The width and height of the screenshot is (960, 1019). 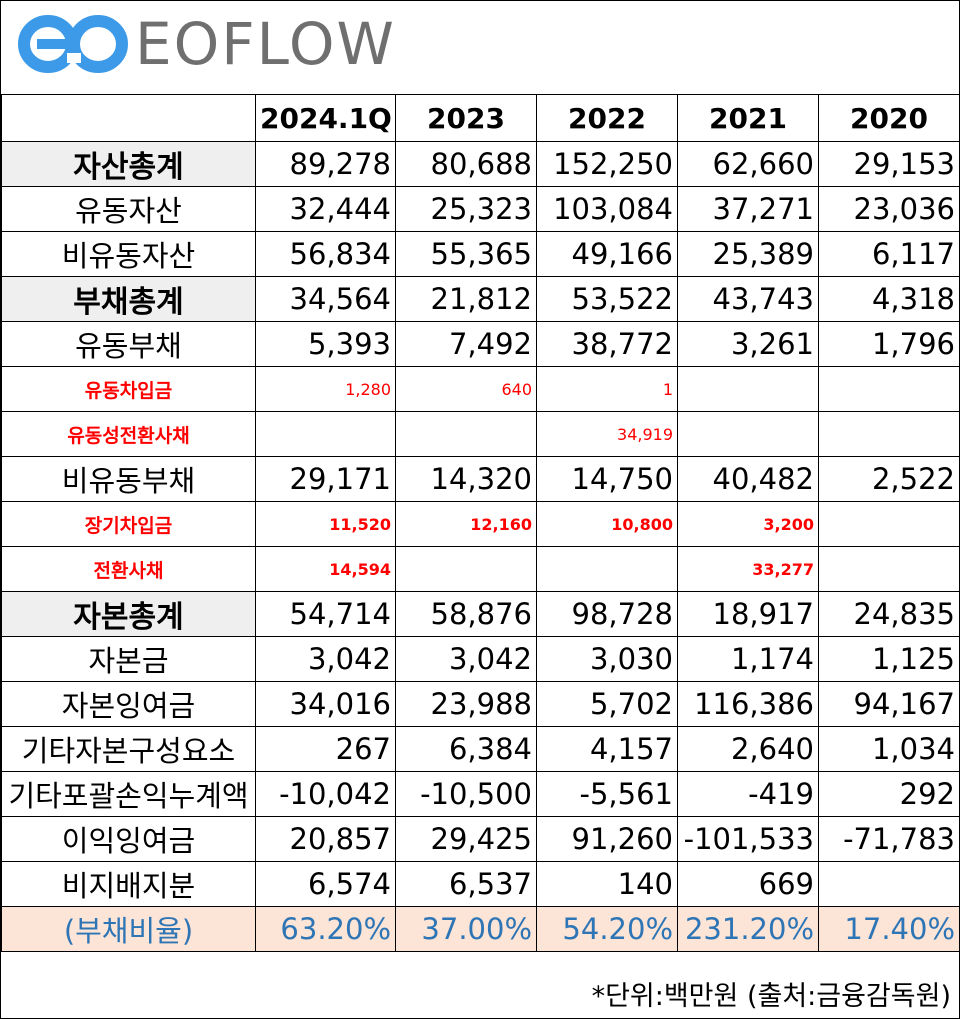 I want to click on value-cell: -10,042, so click(x=325, y=794).